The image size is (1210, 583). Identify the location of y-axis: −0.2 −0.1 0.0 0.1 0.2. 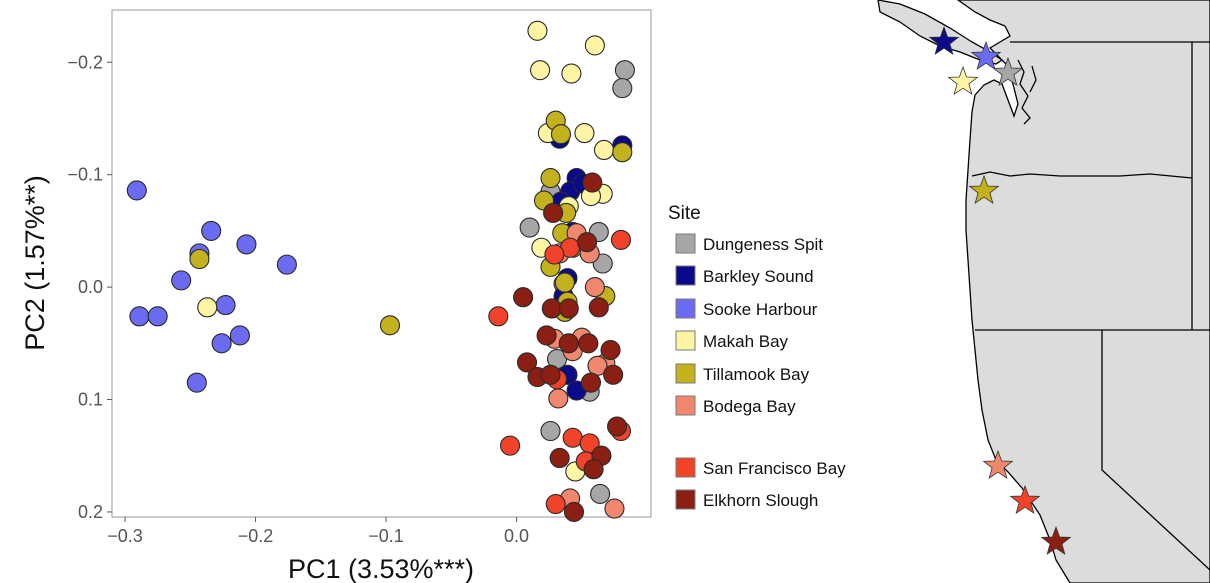
(89, 287).